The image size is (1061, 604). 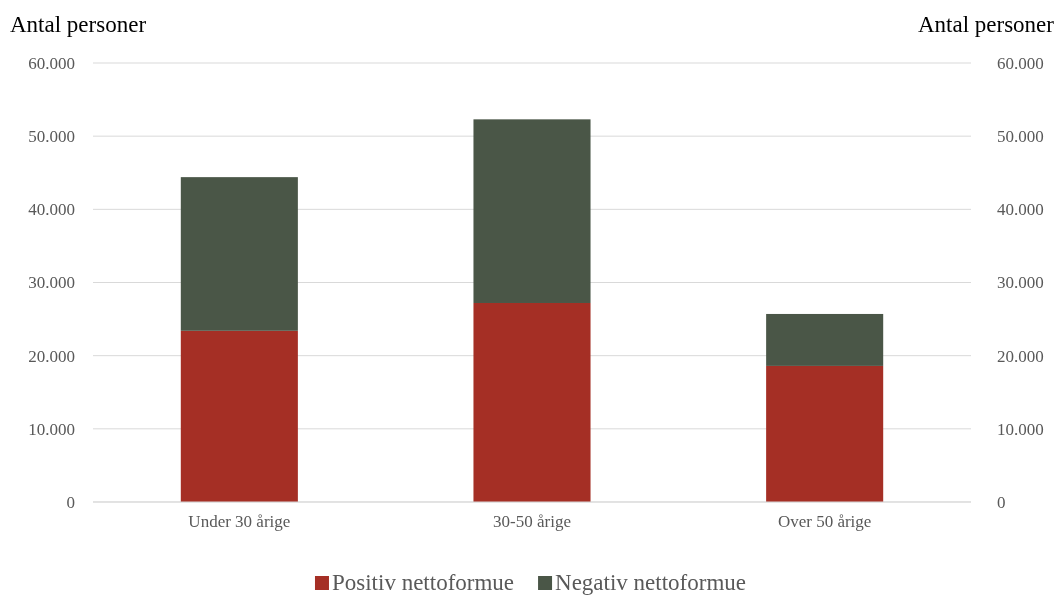 I want to click on y2-tick-label: 50.000, so click(x=1020, y=137).